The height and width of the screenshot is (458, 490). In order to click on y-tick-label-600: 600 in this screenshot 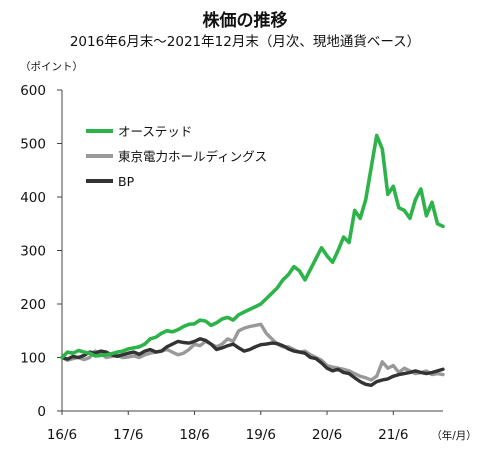, I will do `click(33, 91)`.